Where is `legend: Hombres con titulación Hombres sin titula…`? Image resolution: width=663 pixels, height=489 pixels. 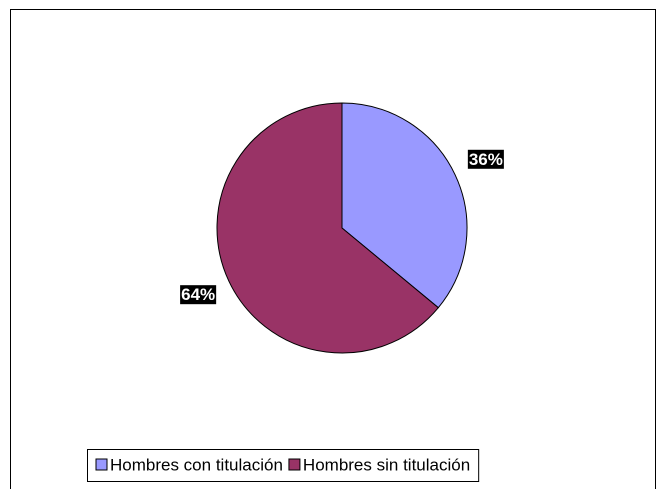 legend: Hombres con titulación Hombres sin titula… is located at coordinates (283, 465).